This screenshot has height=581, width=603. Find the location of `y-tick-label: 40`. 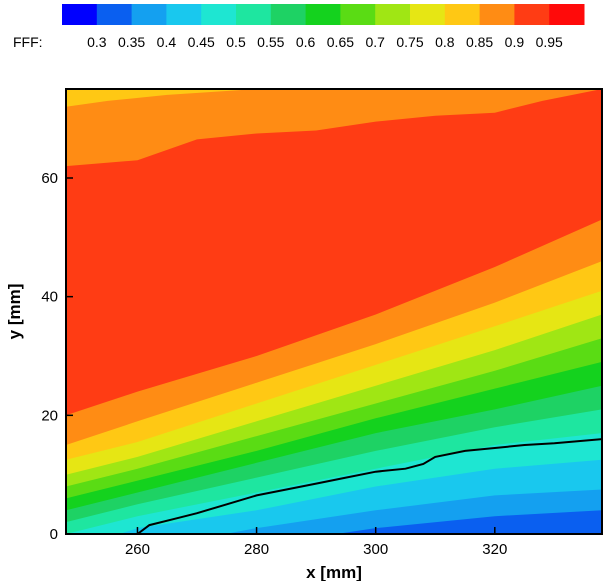

y-tick-label: 40 is located at coordinates (49, 297).